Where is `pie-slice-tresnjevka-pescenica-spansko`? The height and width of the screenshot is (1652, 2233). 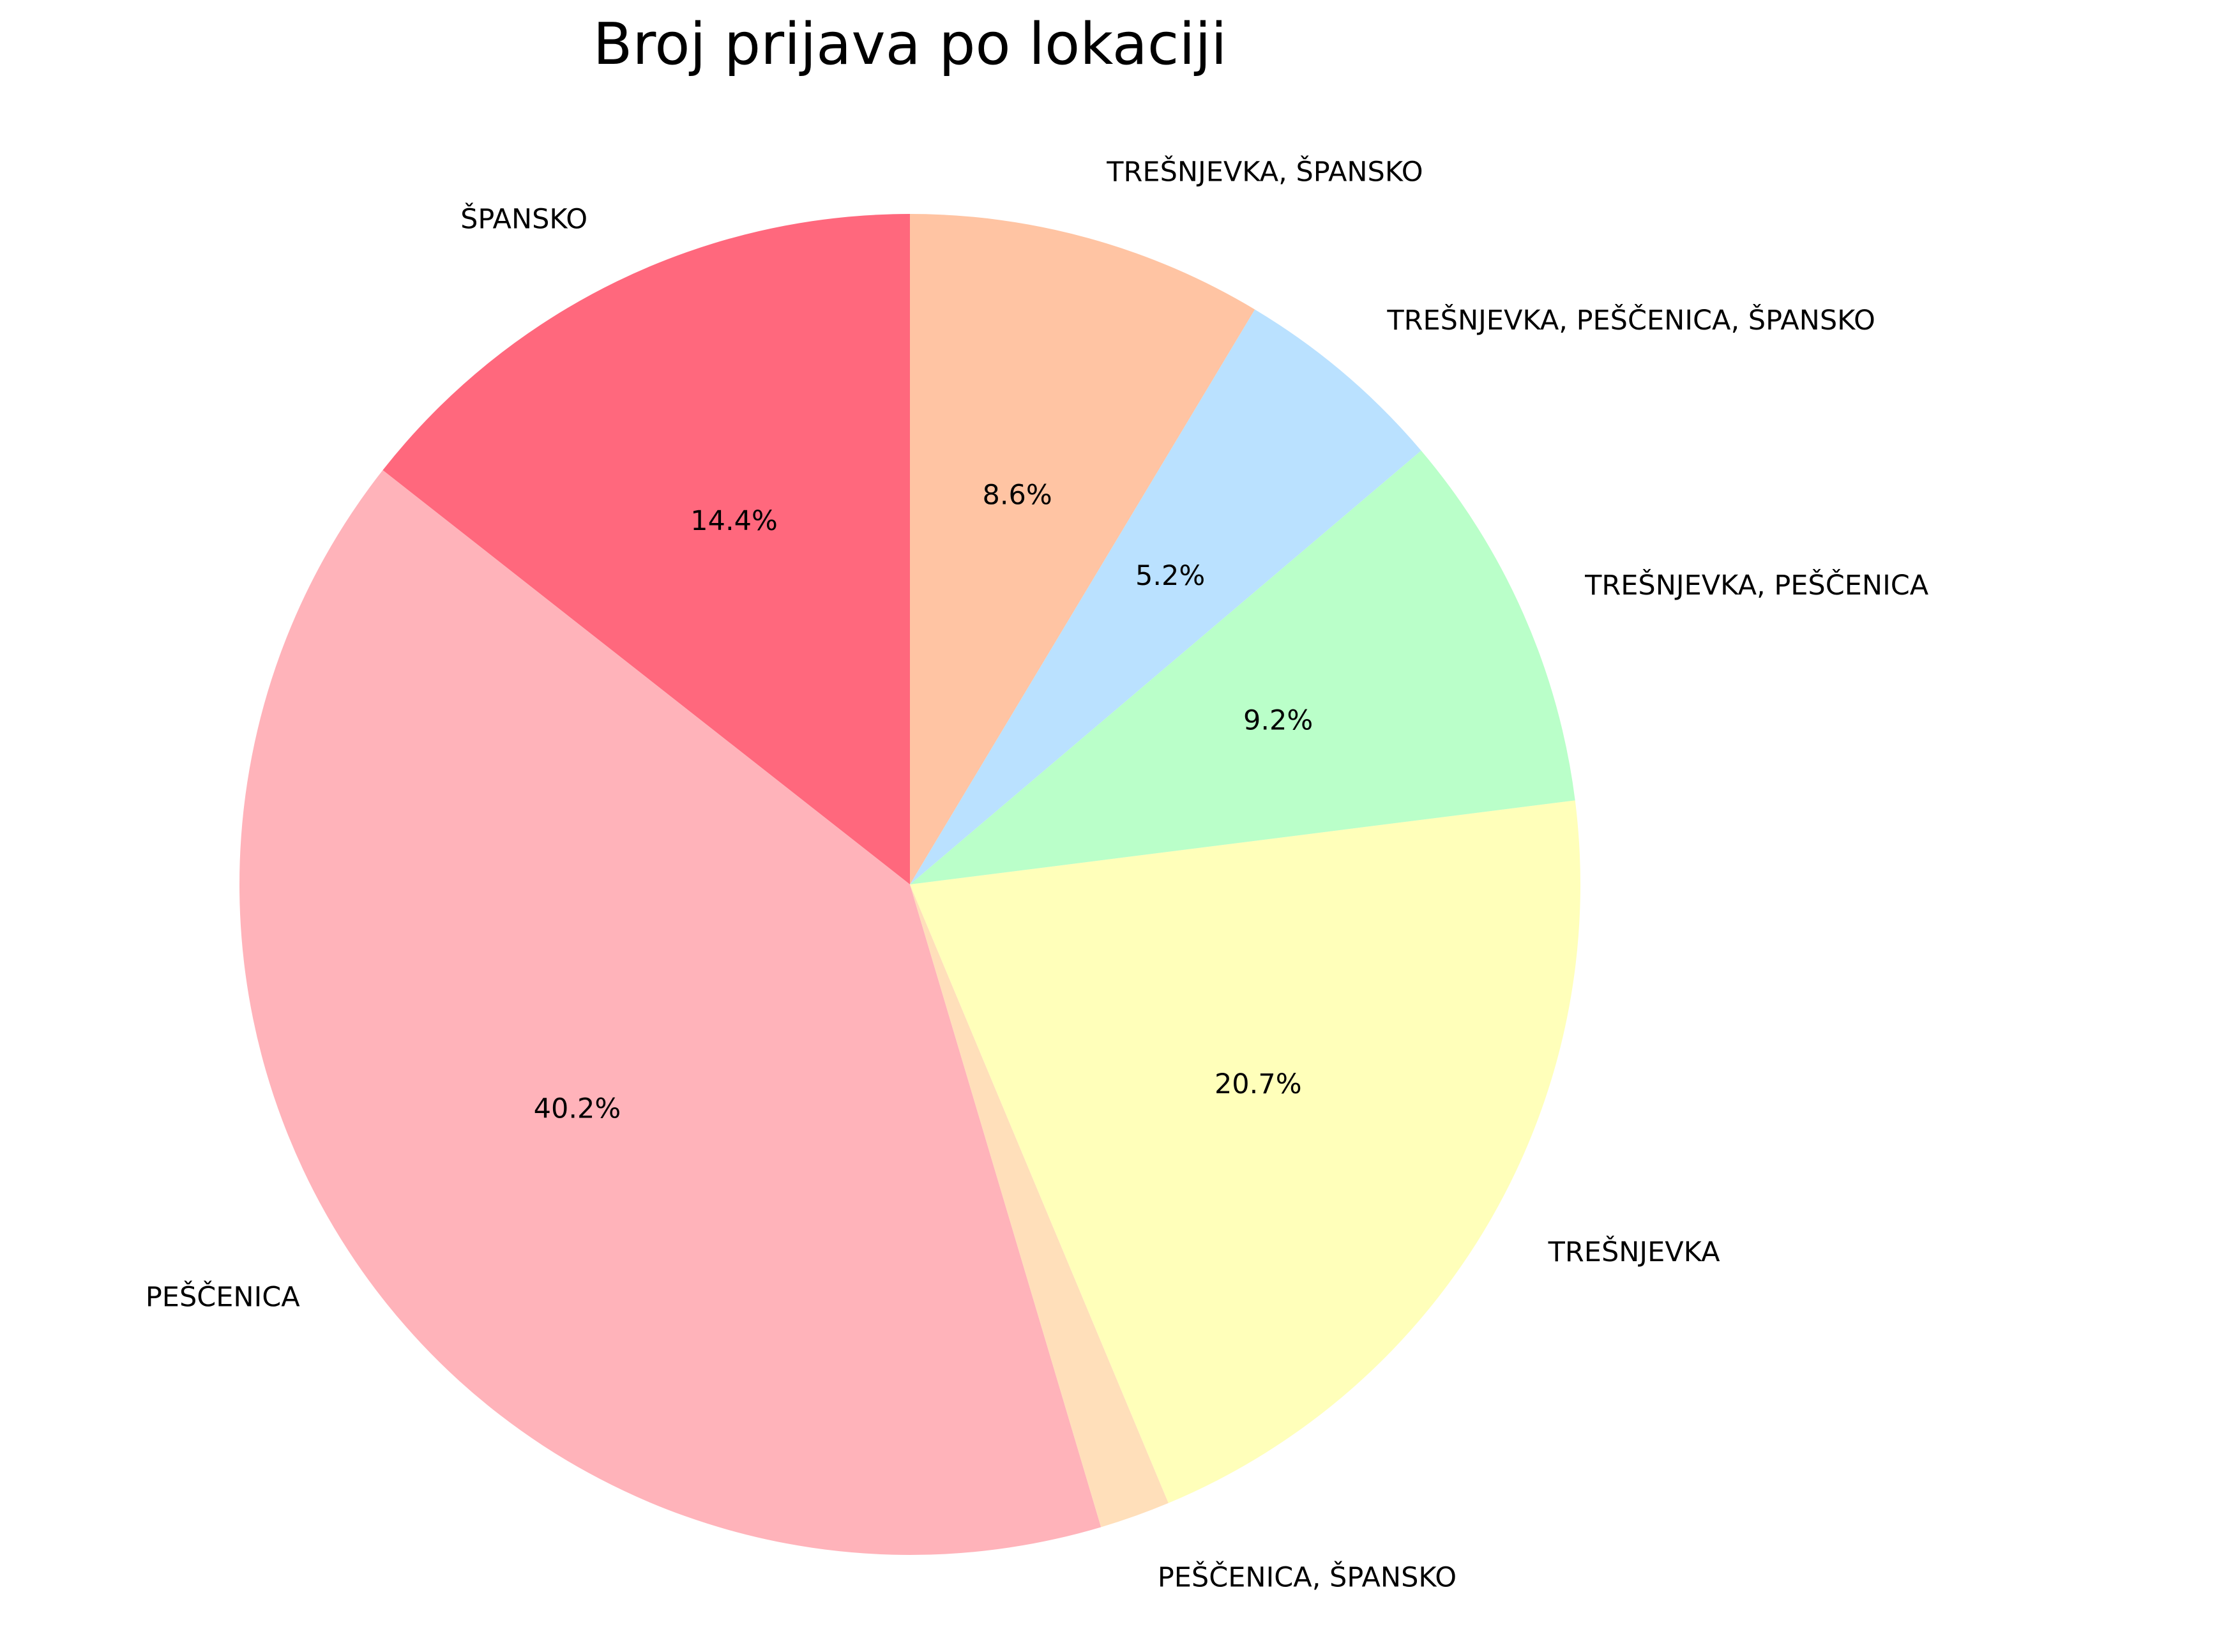 pie-slice-tresnjevka-pescenica-spansko is located at coordinates (1165, 596).